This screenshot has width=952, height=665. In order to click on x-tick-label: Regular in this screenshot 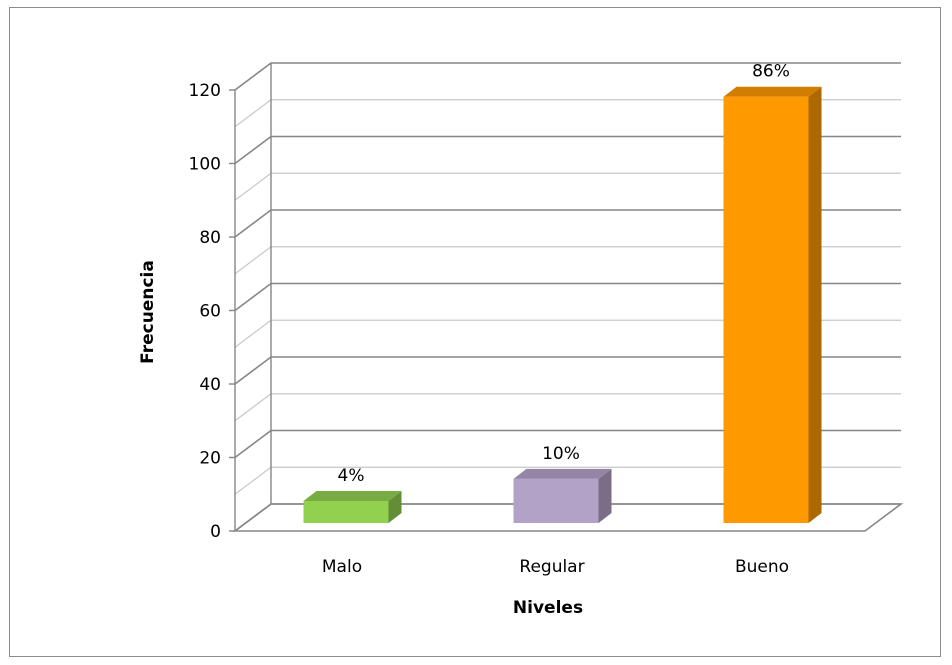, I will do `click(551, 567)`.